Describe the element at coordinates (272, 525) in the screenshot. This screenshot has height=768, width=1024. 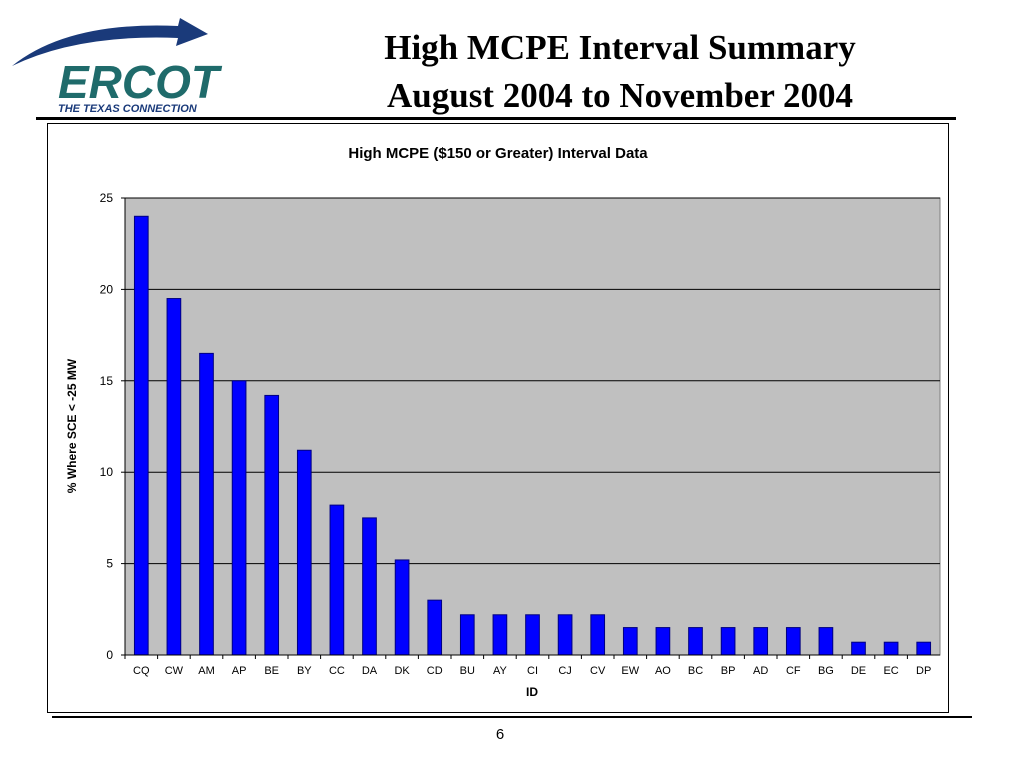
I see `bar-be` at that location.